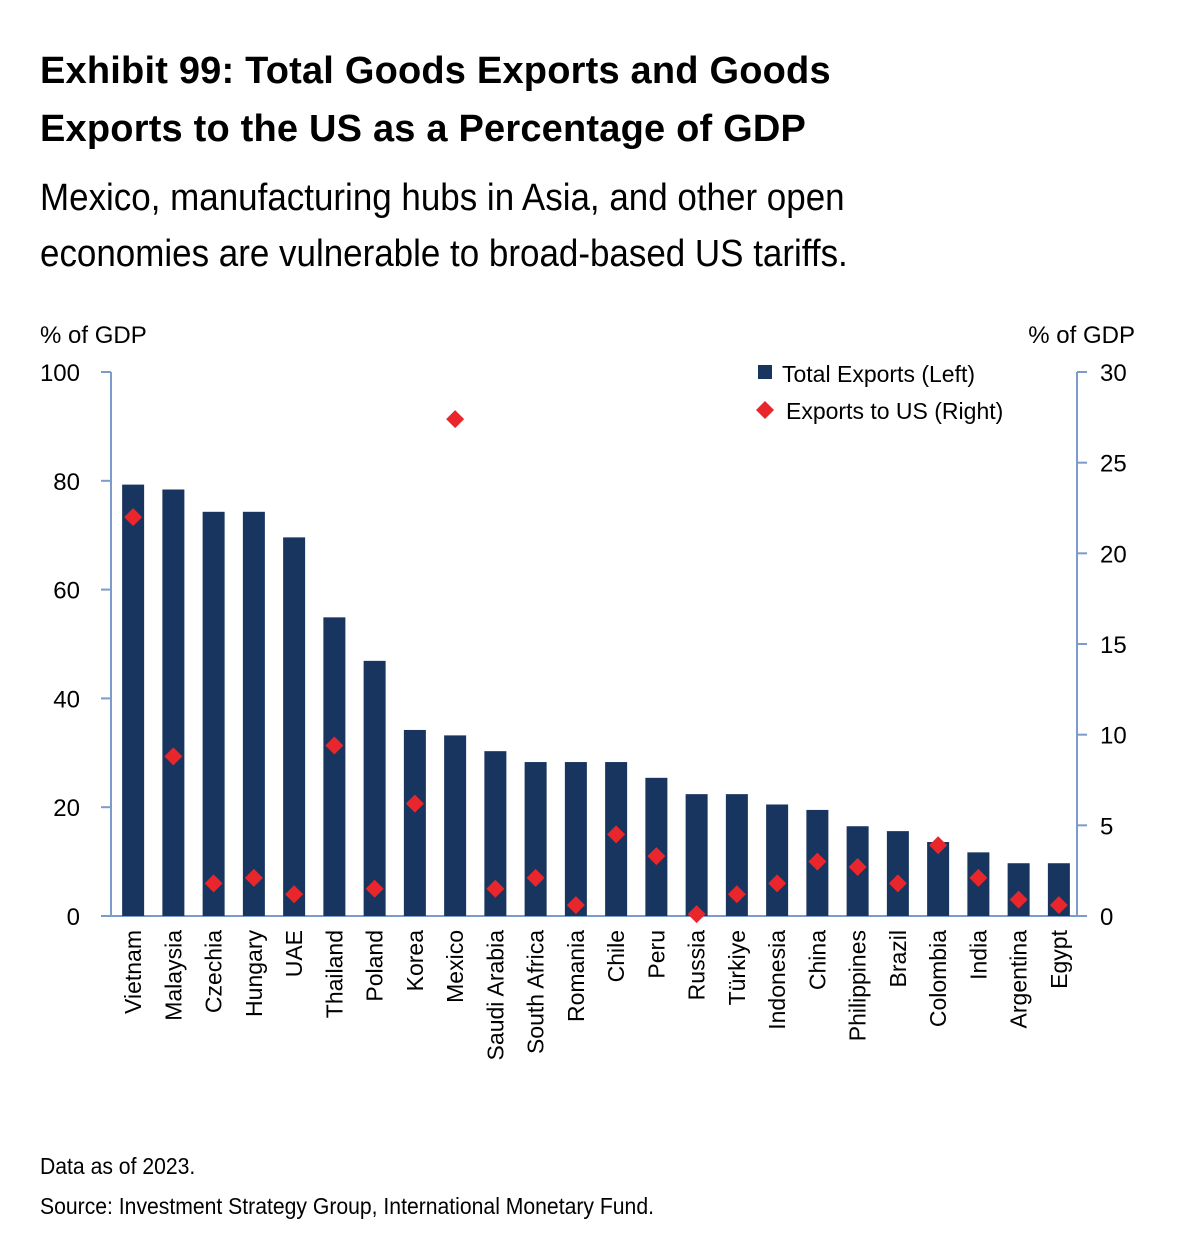  Describe the element at coordinates (1113, 736) in the screenshot. I see `right-axis-tick-label: 10` at that location.